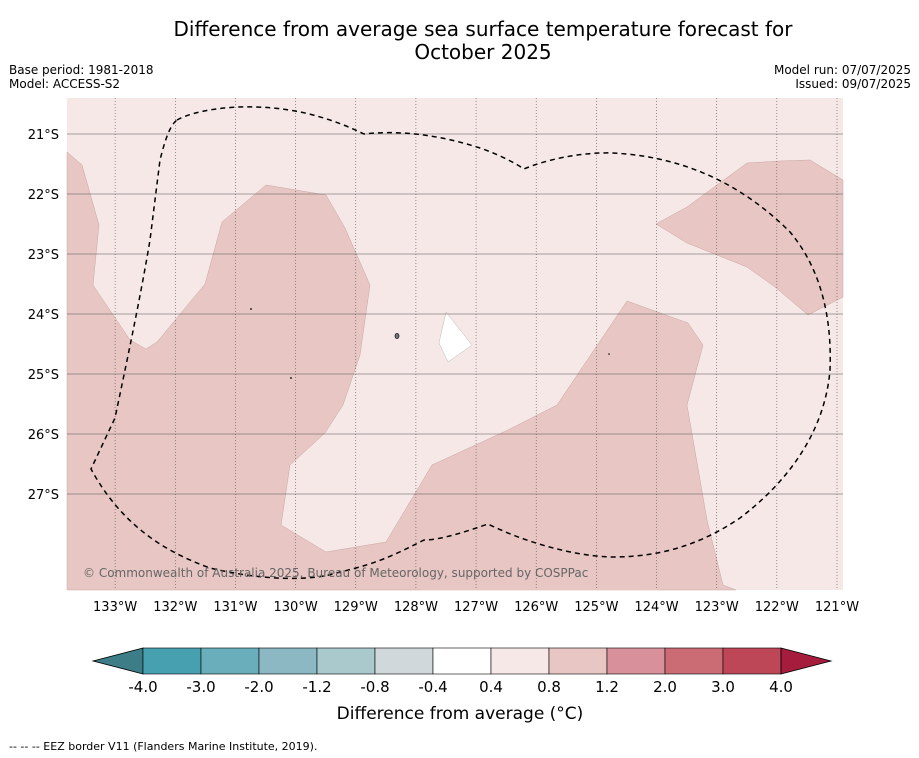 The height and width of the screenshot is (758, 919). What do you see at coordinates (356, 607) in the screenshot?
I see `lon-tick-label: 129°W` at bounding box center [356, 607].